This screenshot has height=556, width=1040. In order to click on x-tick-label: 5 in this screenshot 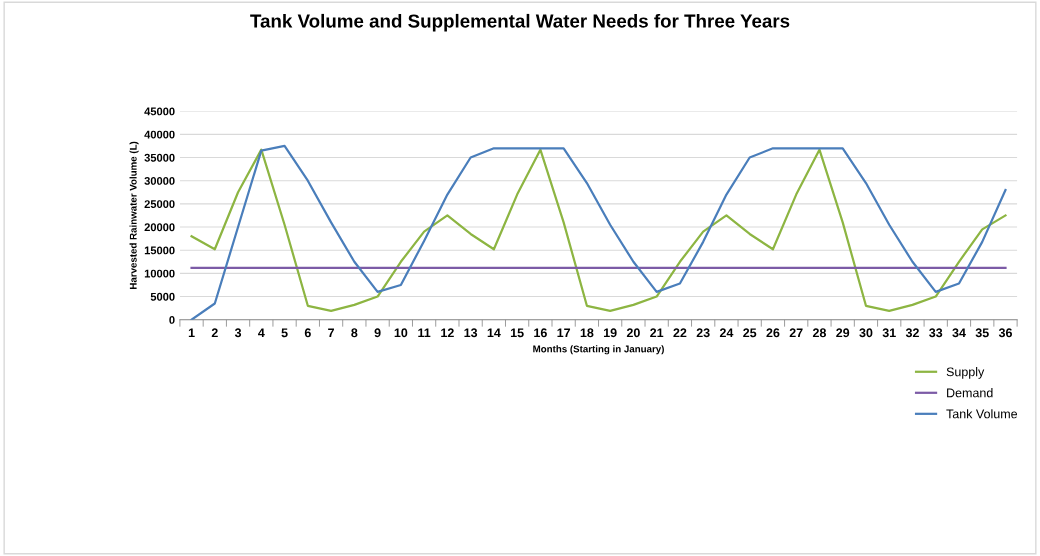, I will do `click(284, 333)`.